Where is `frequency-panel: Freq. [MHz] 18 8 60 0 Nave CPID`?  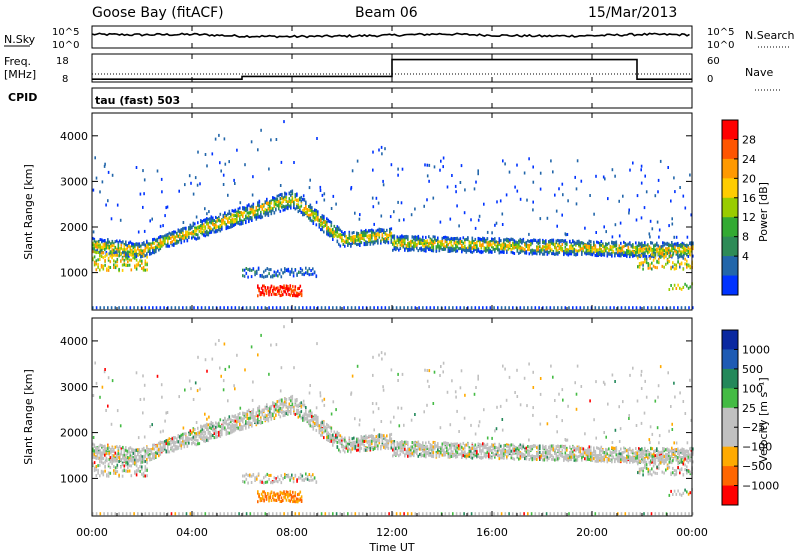
frequency-panel: Freq. [MHz] 18 8 60 0 Nave CPID is located at coordinates (392, 78).